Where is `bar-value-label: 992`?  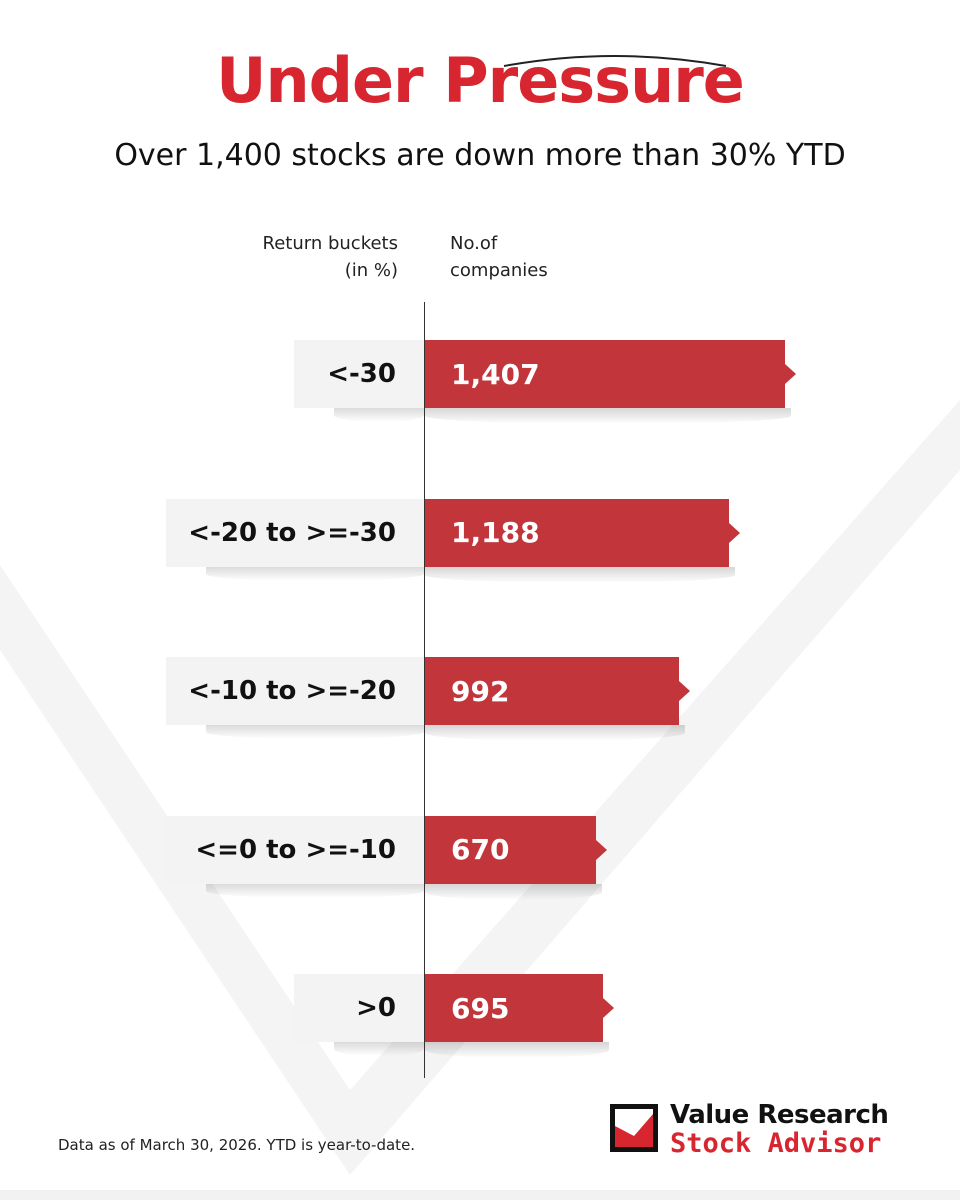 bar-value-label: 992 is located at coordinates (480, 691).